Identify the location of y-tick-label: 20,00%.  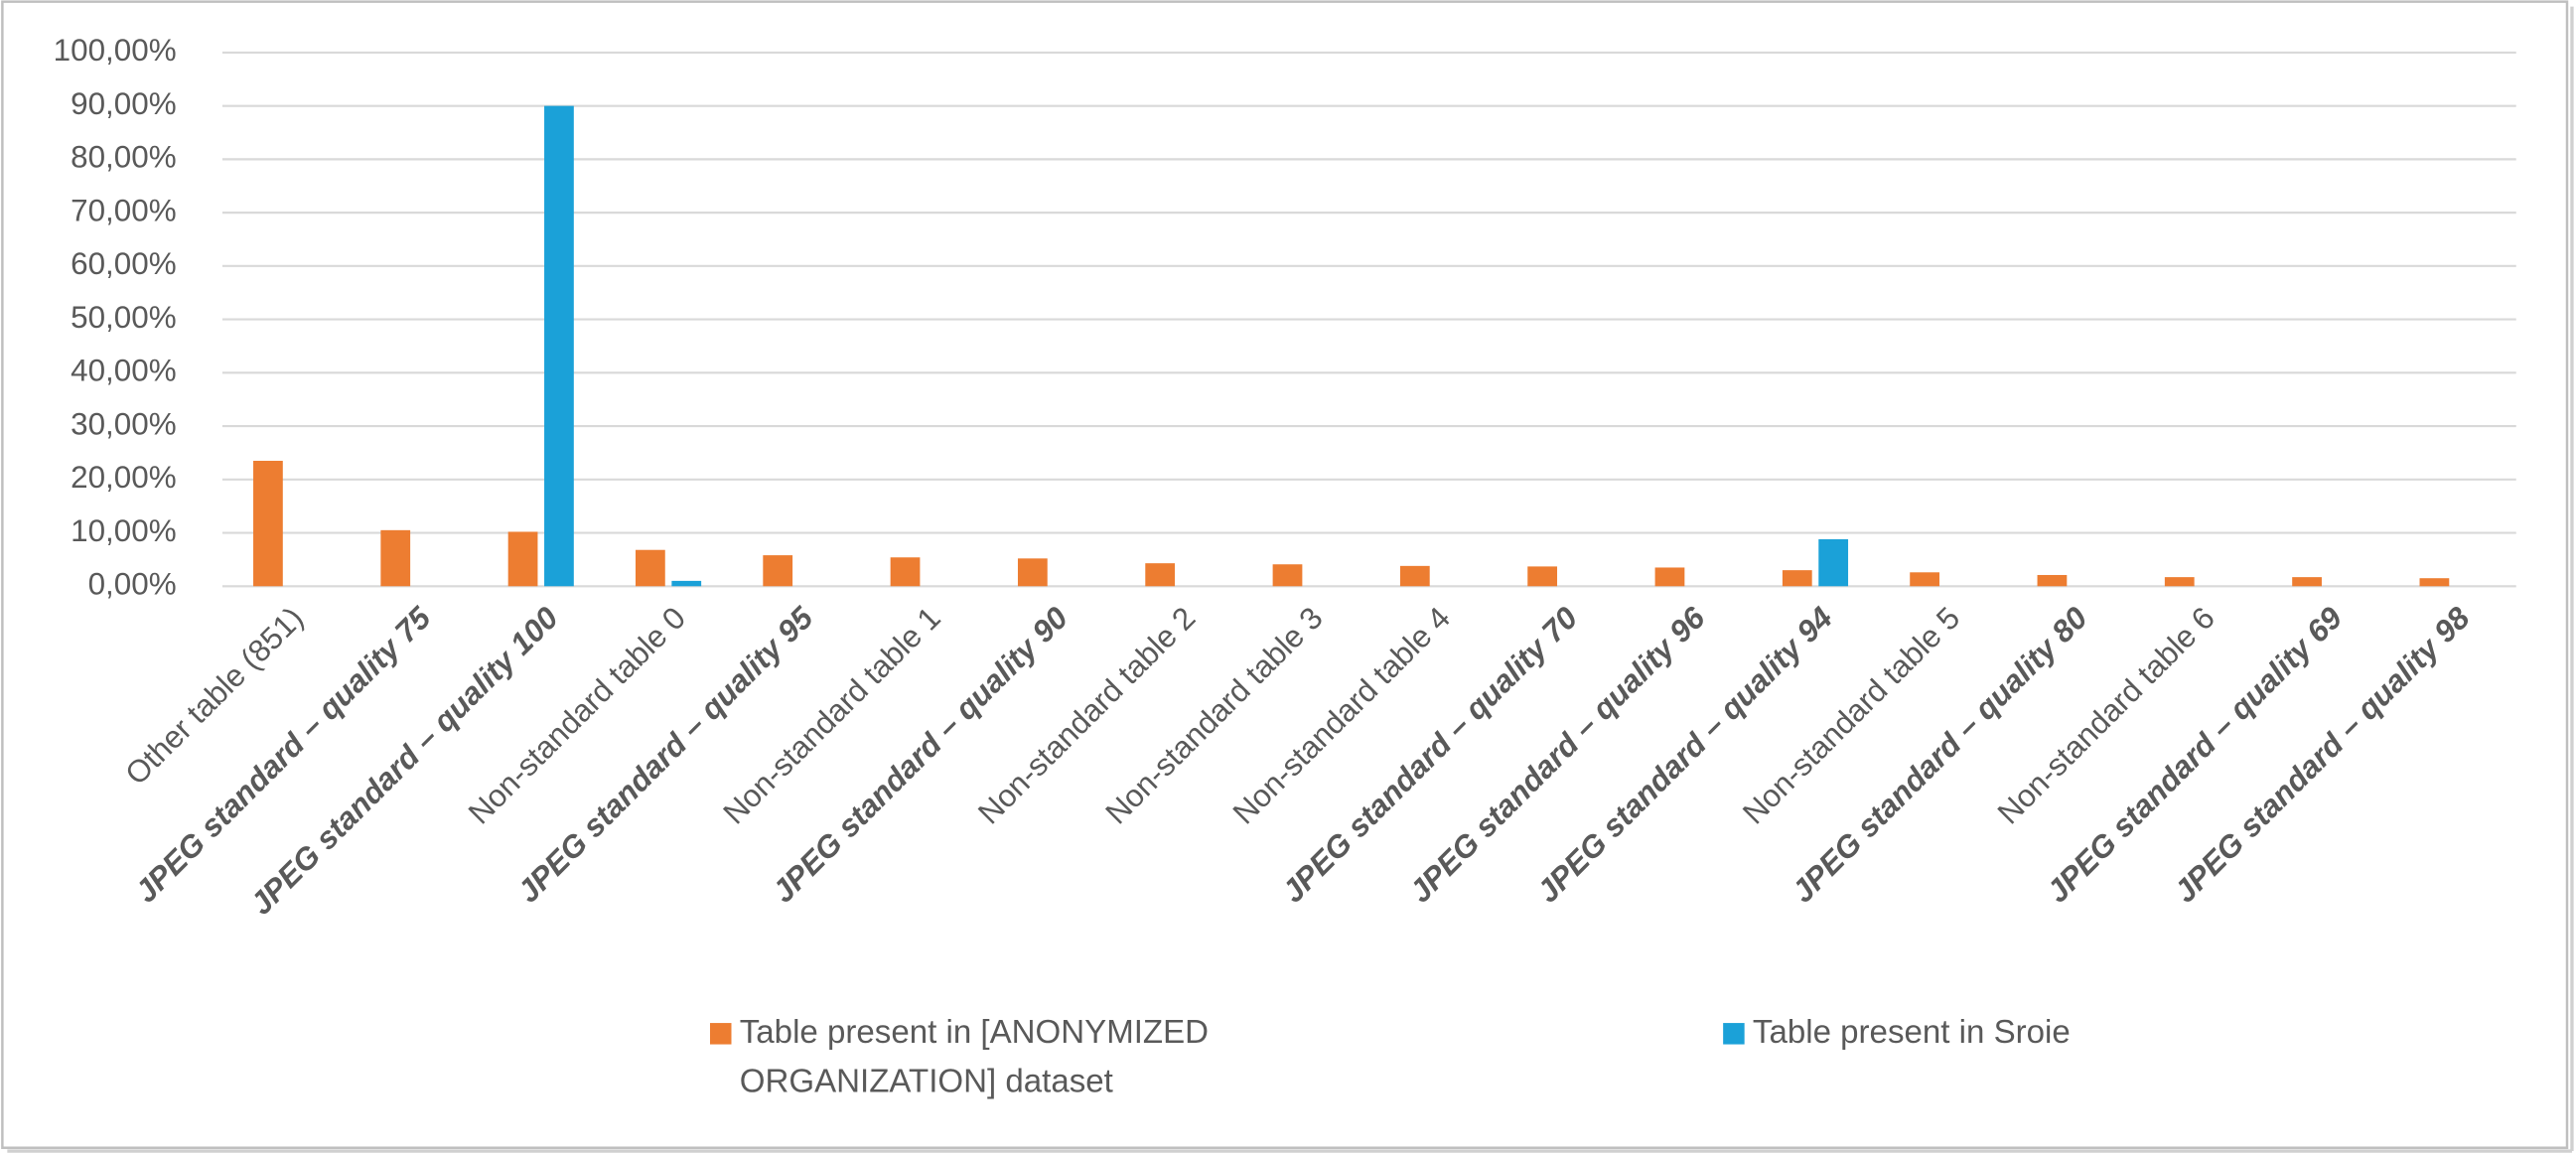
(124, 478).